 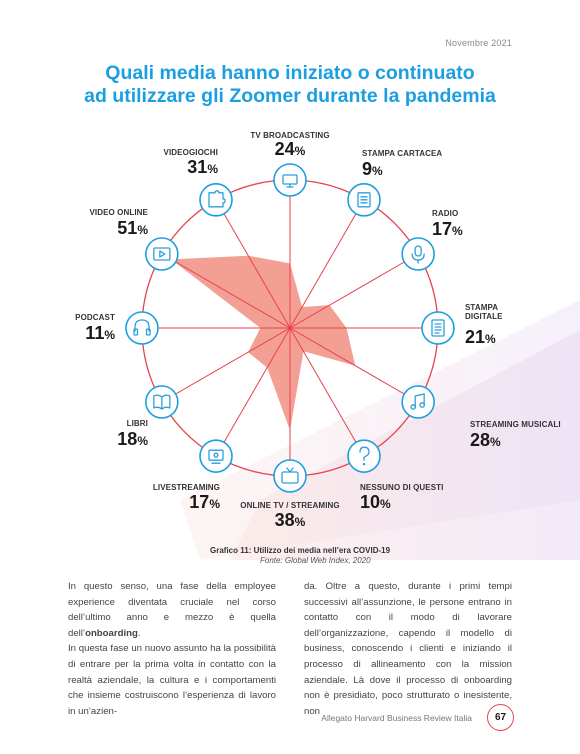 I want to click on category-label: ONLINE TV / STREAMING, so click(x=289, y=505).